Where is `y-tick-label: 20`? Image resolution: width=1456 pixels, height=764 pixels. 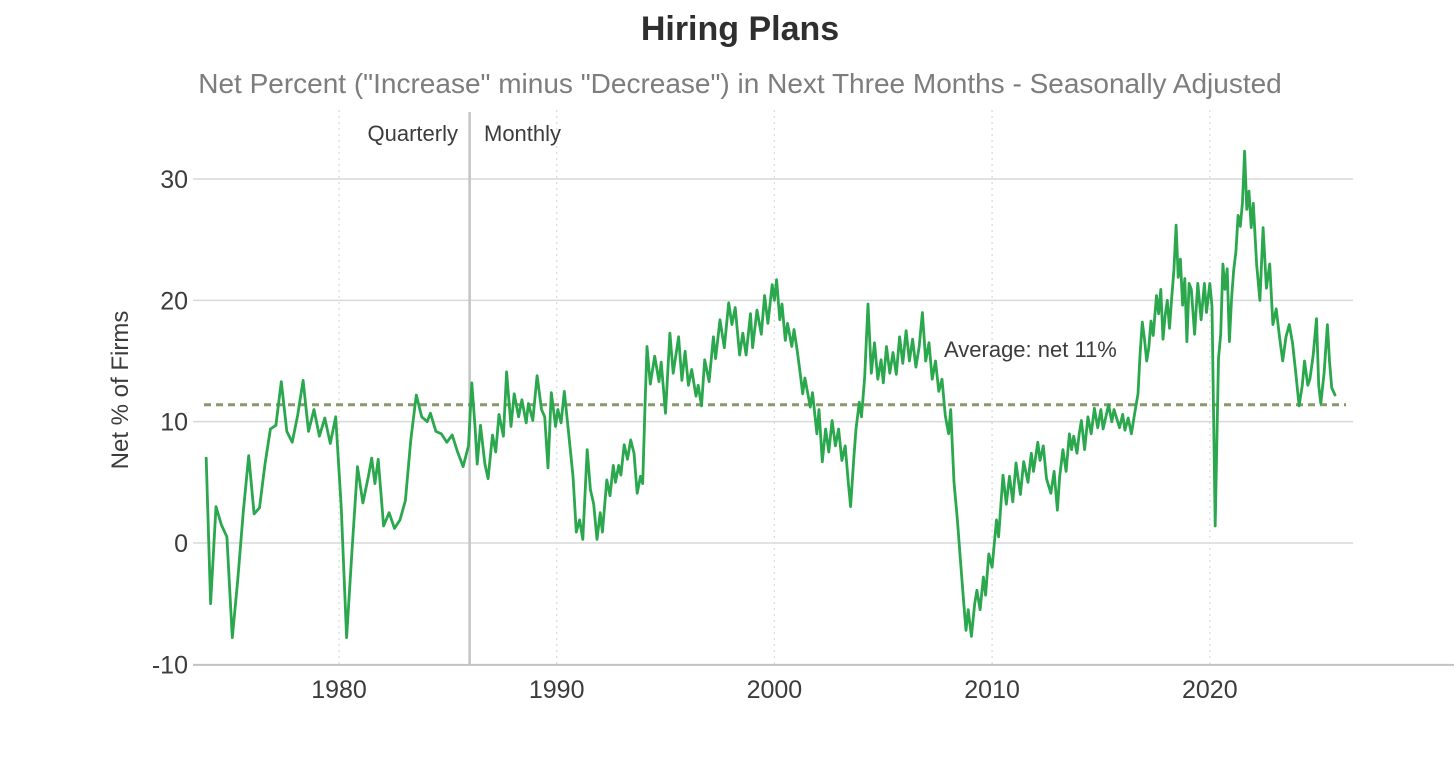
y-tick-label: 20 is located at coordinates (174, 301).